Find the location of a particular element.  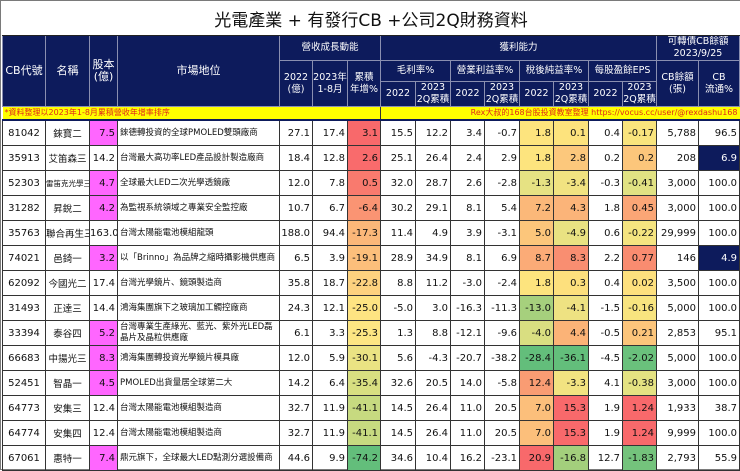

cell-revenue-2022: 32.7 is located at coordinates (296, 433).